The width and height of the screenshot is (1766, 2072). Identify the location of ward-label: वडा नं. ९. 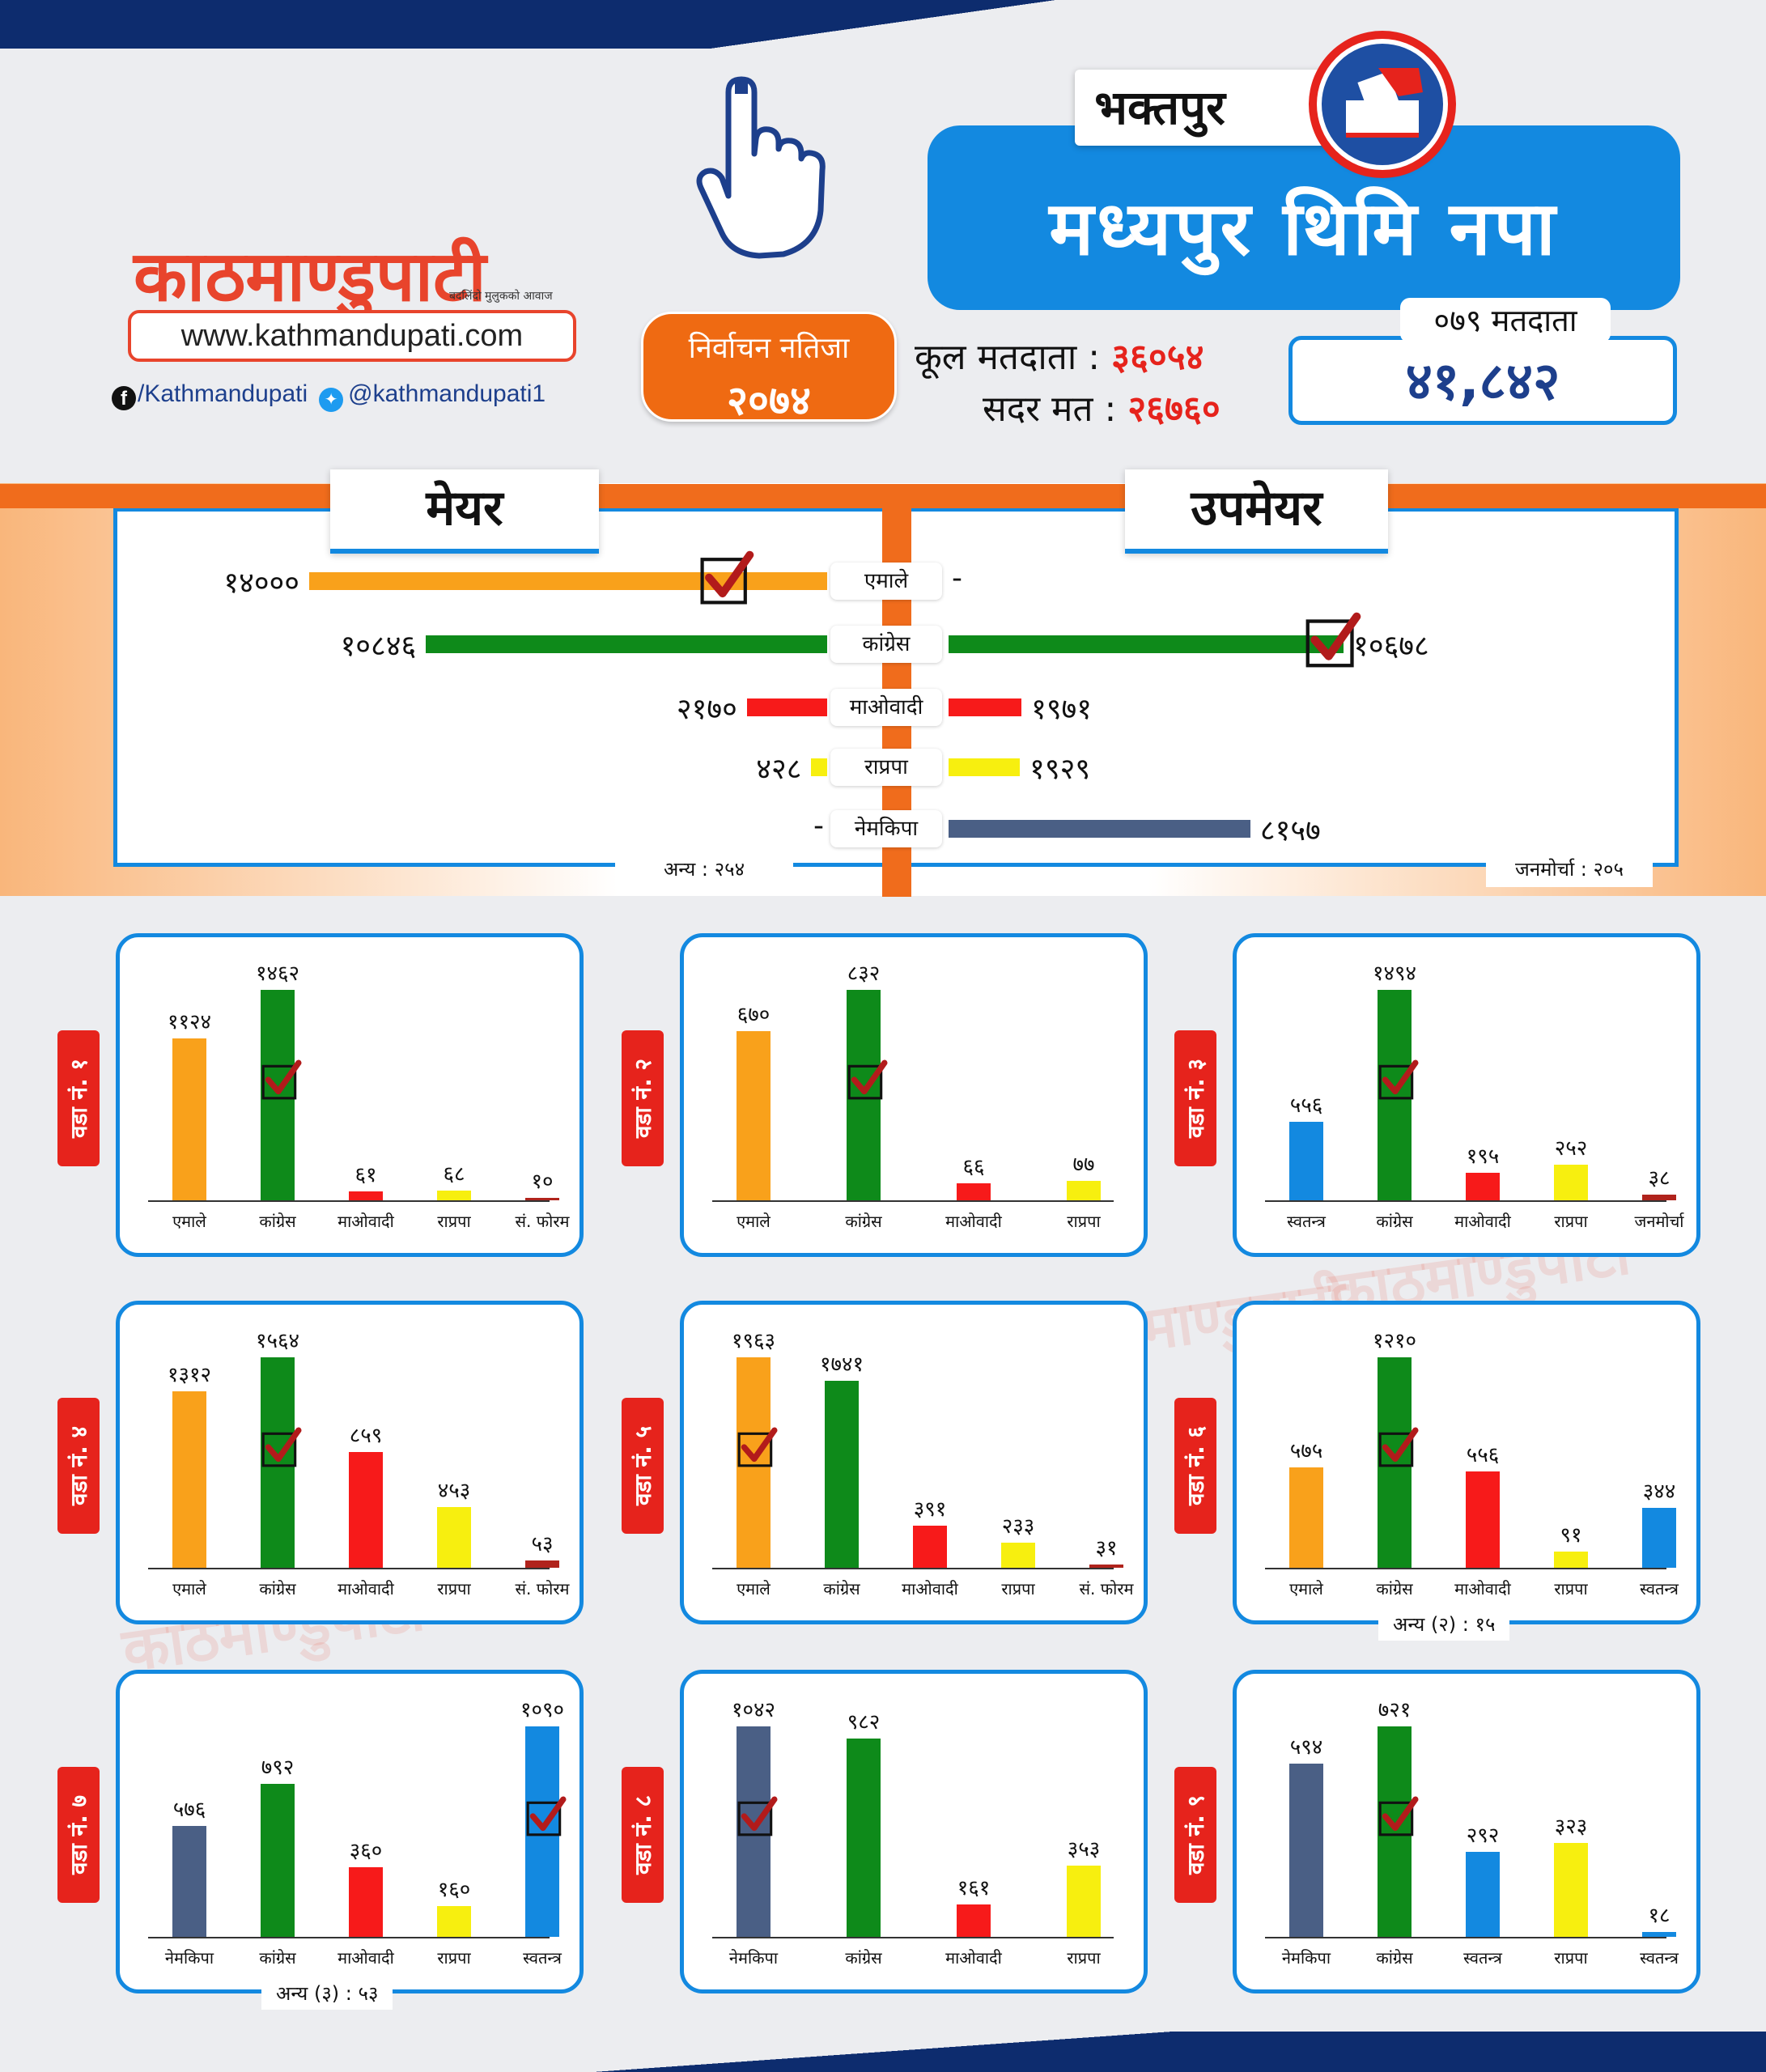
(1195, 1835).